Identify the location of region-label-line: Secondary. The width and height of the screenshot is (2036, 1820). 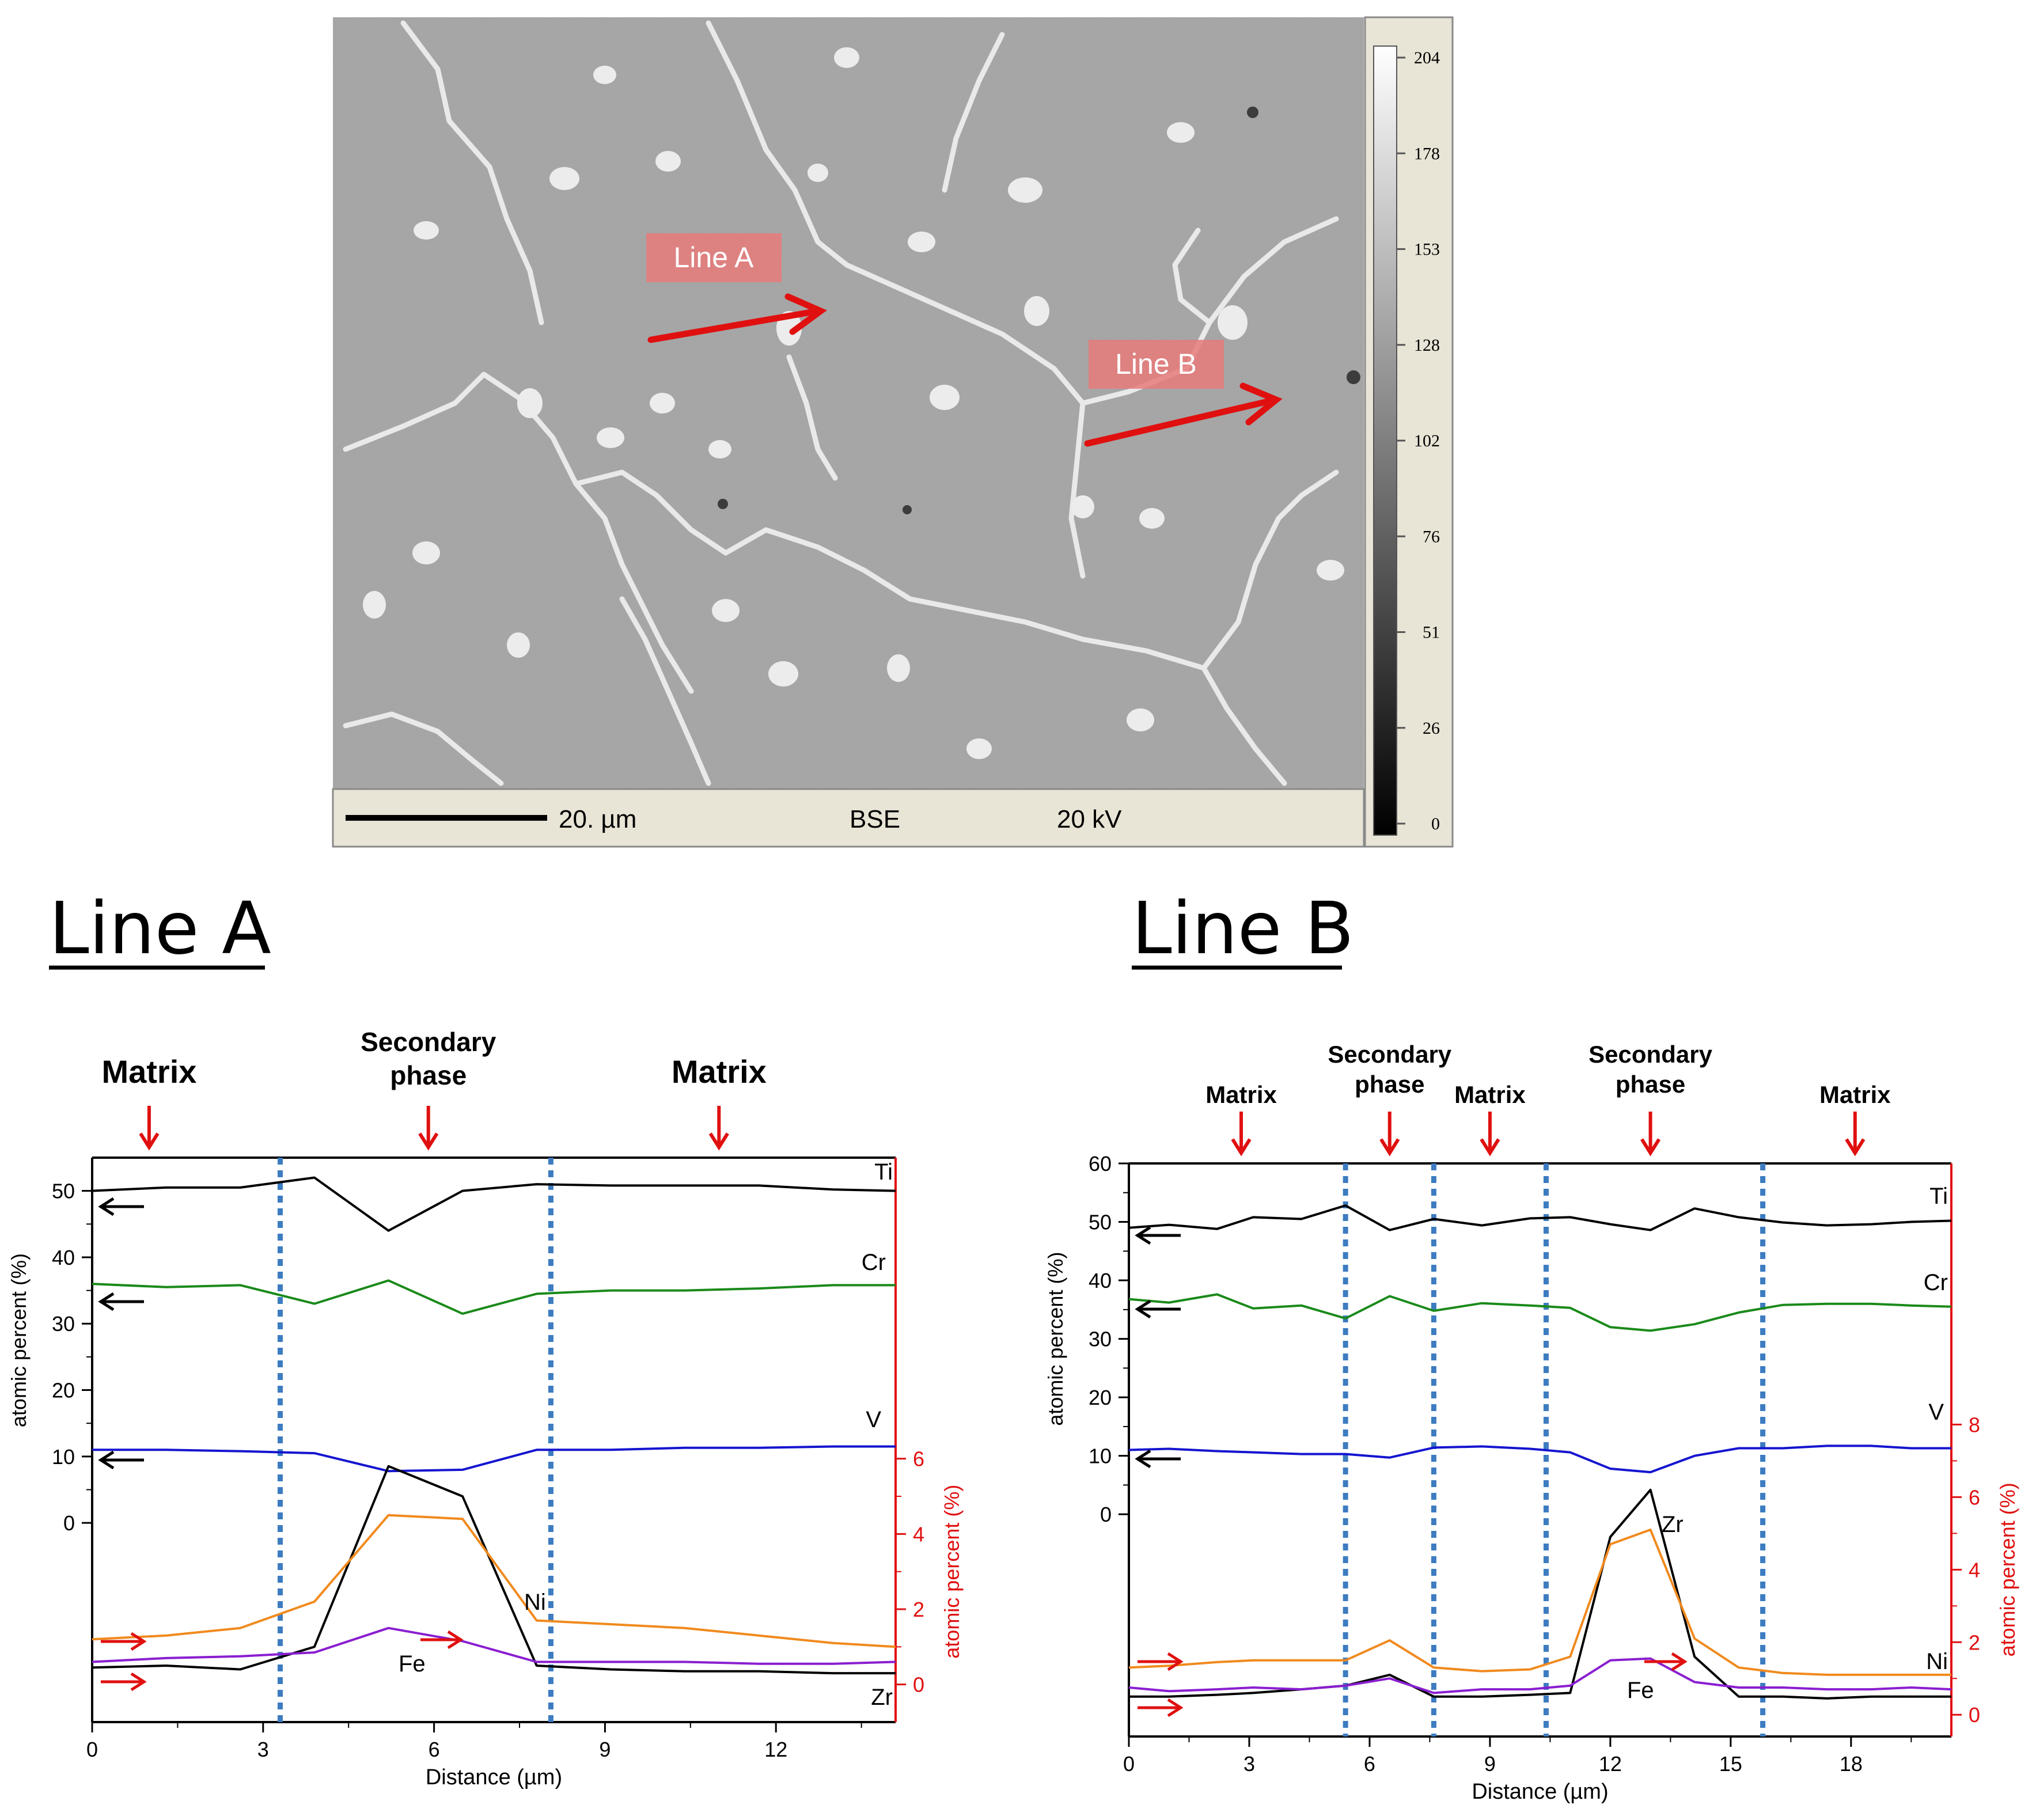
(1650, 1054).